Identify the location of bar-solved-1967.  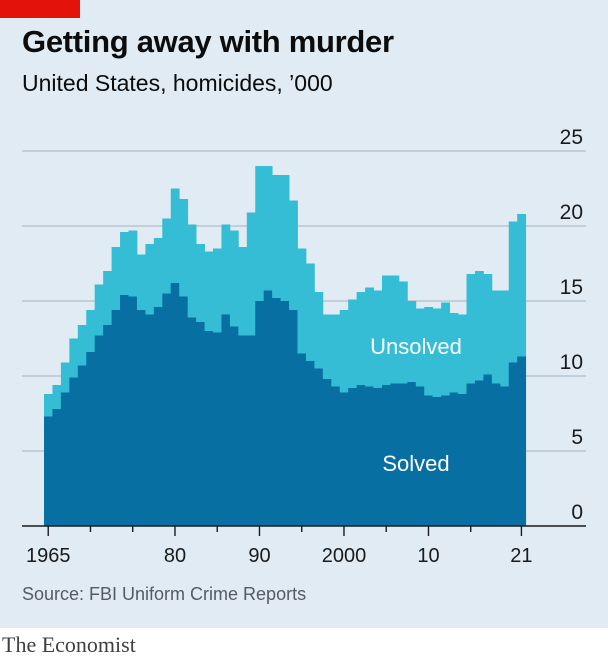
(65, 459).